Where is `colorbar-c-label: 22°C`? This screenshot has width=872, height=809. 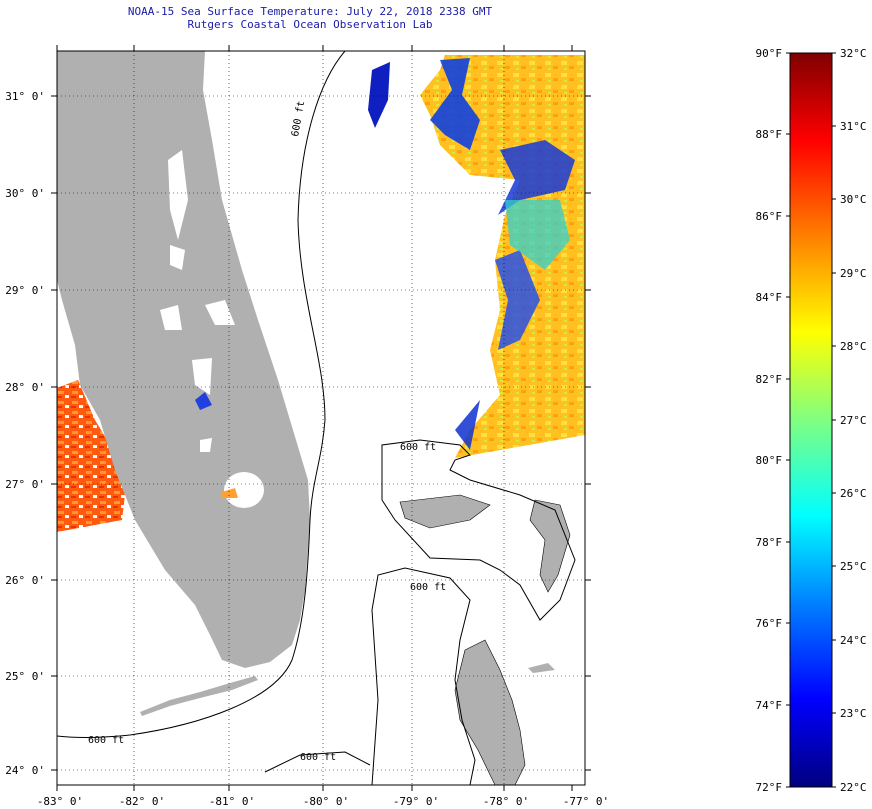 colorbar-c-label: 22°C is located at coordinates (853, 787).